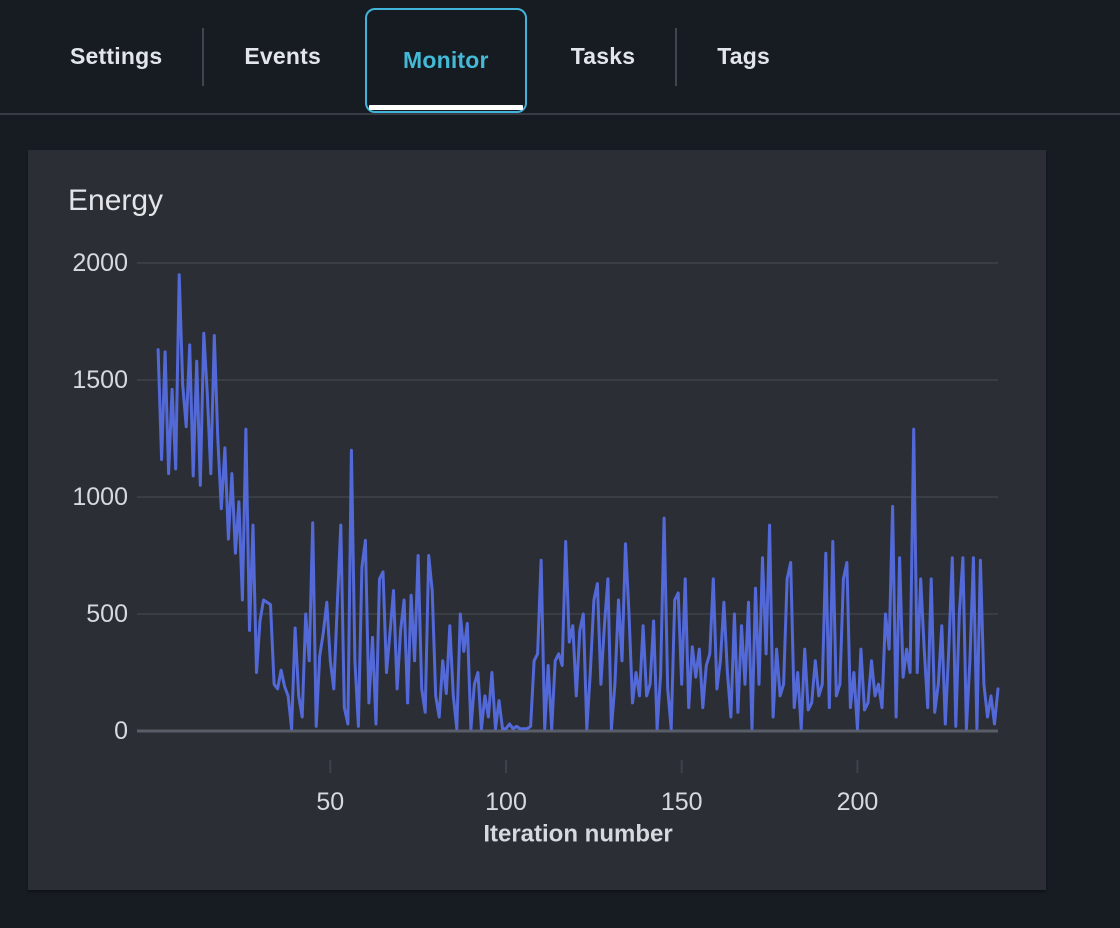  I want to click on tab-monitor: Monitor, so click(445, 60).